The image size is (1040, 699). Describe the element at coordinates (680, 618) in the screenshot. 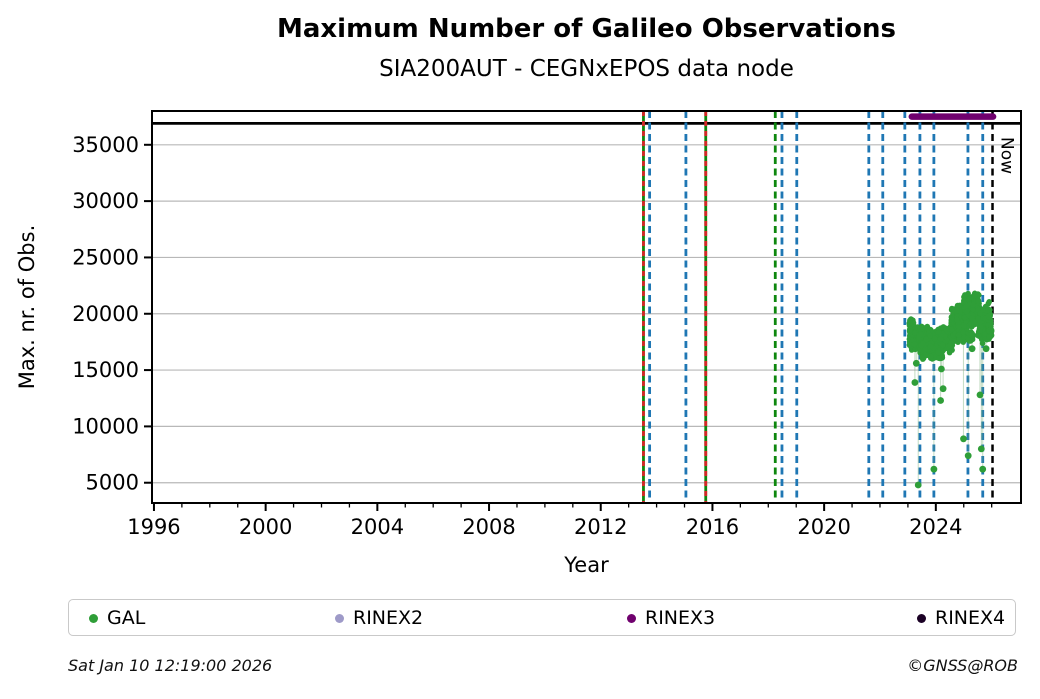

I see `legend-label: RINEX3` at that location.